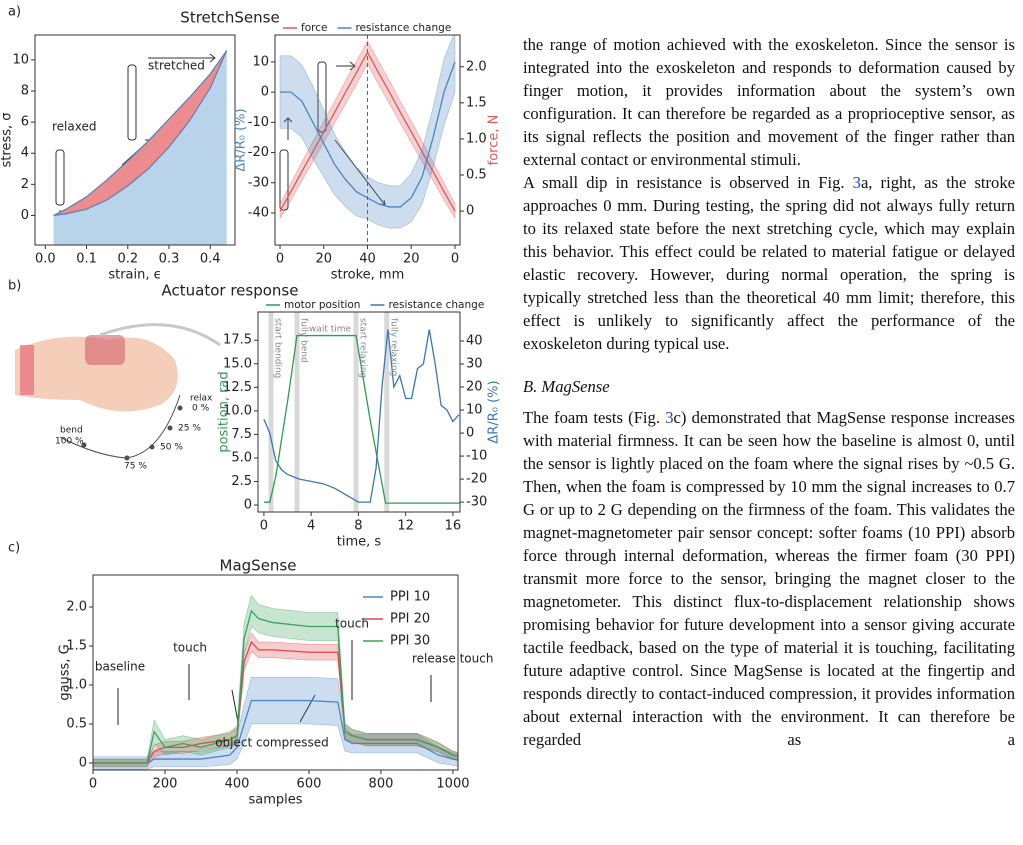 This screenshot has width=1023, height=845. Describe the element at coordinates (76, 684) in the screenshot. I see `y-tick-label: 1.0` at that location.